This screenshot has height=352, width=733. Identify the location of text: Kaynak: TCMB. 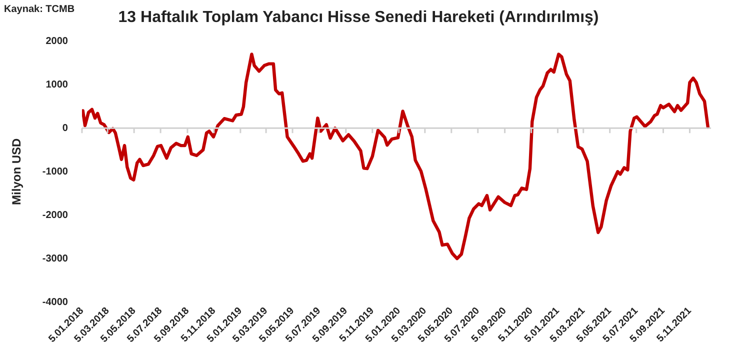
(39, 9).